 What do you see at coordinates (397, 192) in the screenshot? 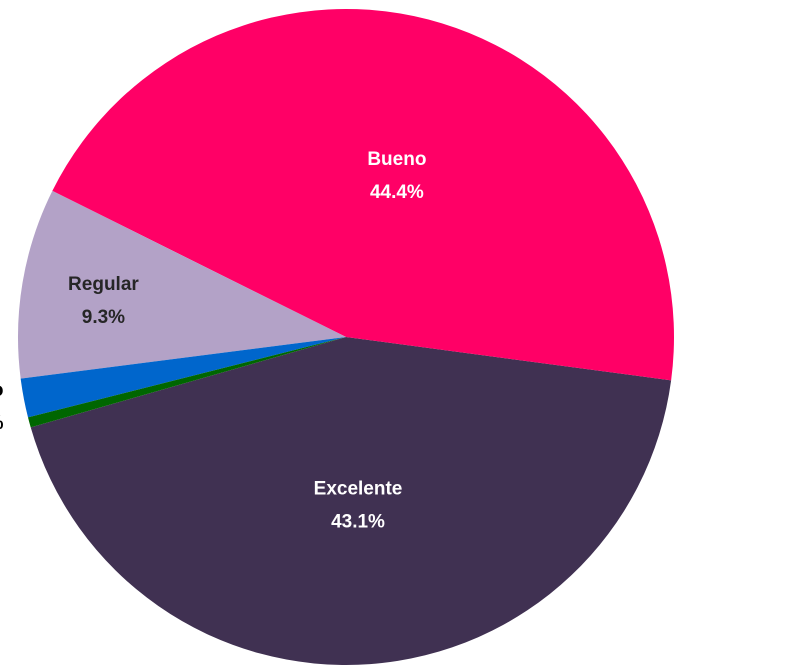
I see `slice-value-label-bueno: 44.4%` at bounding box center [397, 192].